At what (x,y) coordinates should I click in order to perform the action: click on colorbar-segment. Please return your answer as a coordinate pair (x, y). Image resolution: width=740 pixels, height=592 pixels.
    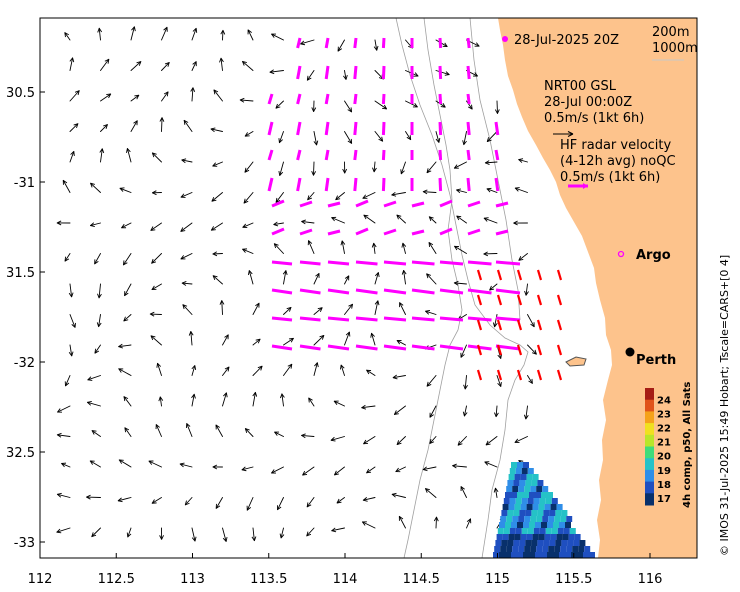
    Looking at the image, I should click on (649, 452).